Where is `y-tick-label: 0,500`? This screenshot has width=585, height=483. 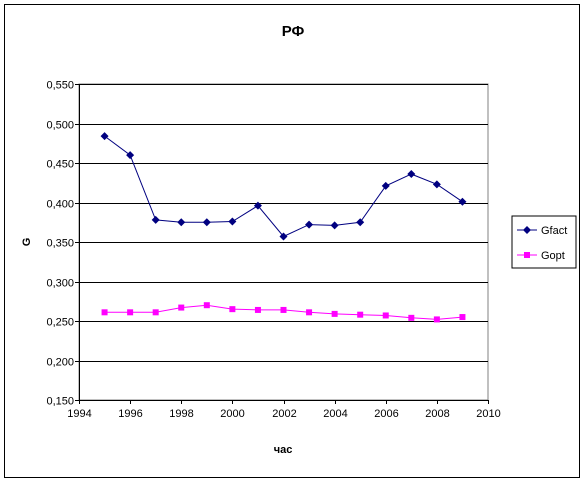
y-tick-label: 0,500 is located at coordinates (60, 126).